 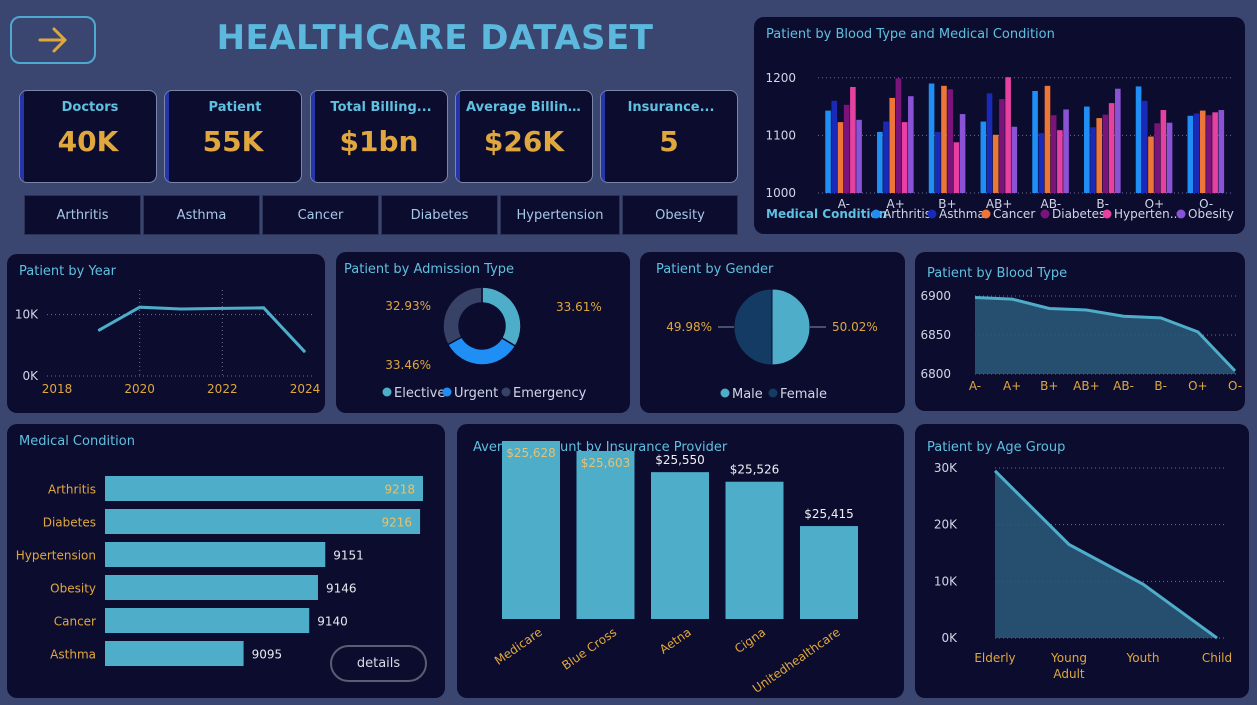 What do you see at coordinates (994, 658) in the screenshot?
I see `x-tick-label: Elderly` at bounding box center [994, 658].